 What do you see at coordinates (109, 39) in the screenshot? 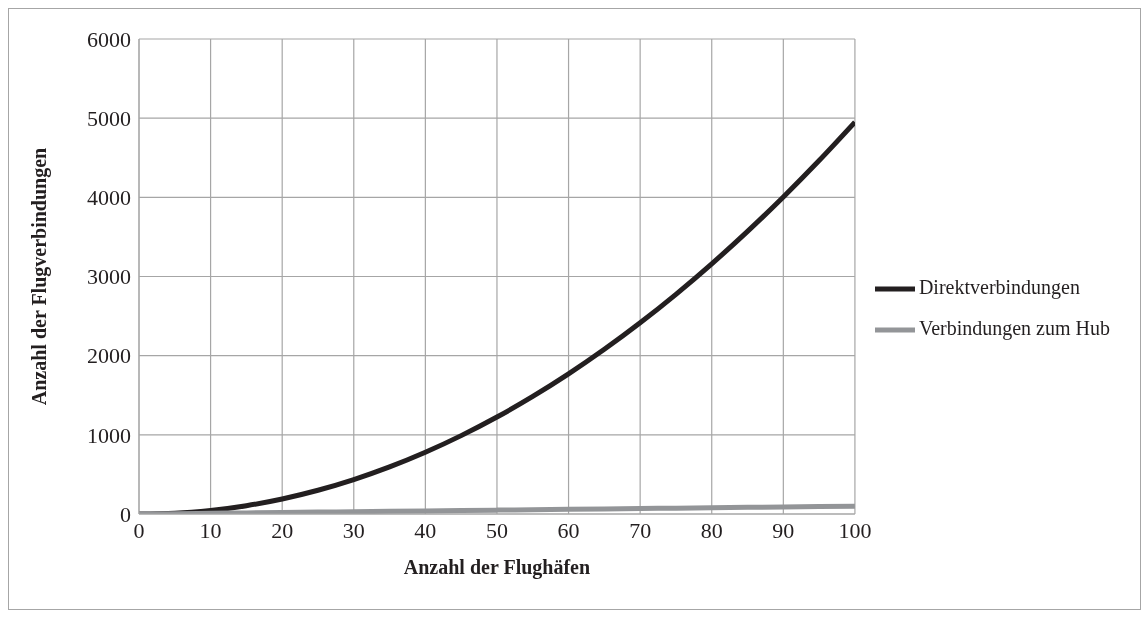
I see `y-tick-label: 6000` at bounding box center [109, 39].